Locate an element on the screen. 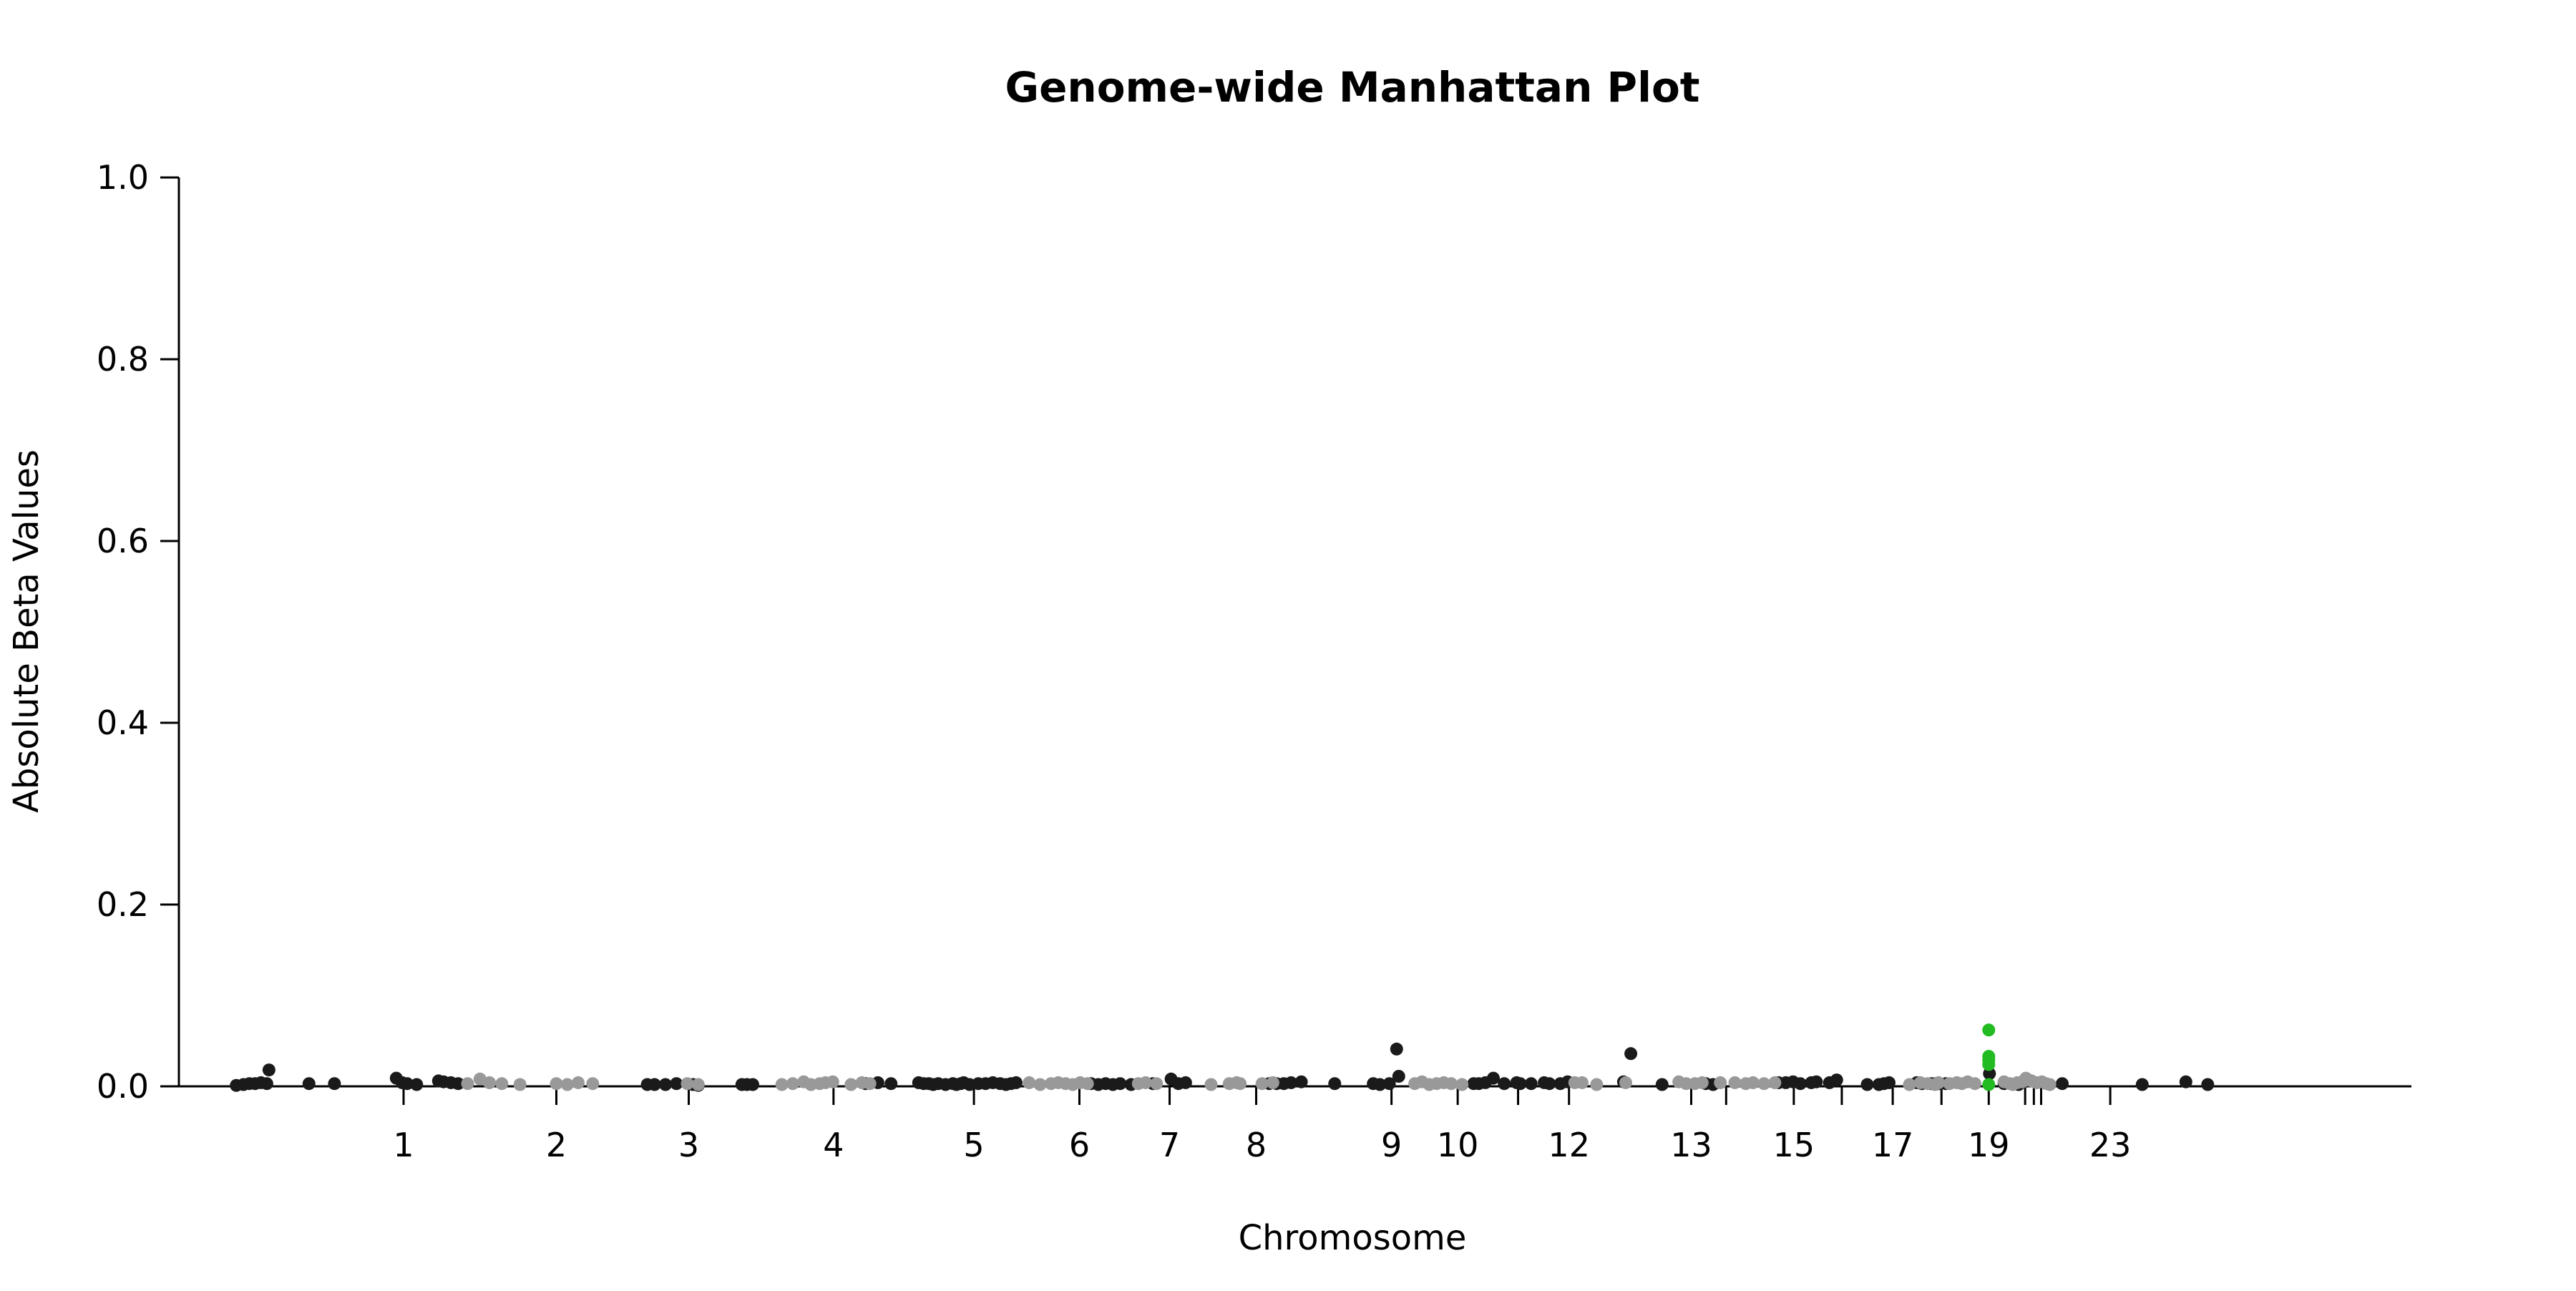  x-tick-label: 8 is located at coordinates (1256, 1145).